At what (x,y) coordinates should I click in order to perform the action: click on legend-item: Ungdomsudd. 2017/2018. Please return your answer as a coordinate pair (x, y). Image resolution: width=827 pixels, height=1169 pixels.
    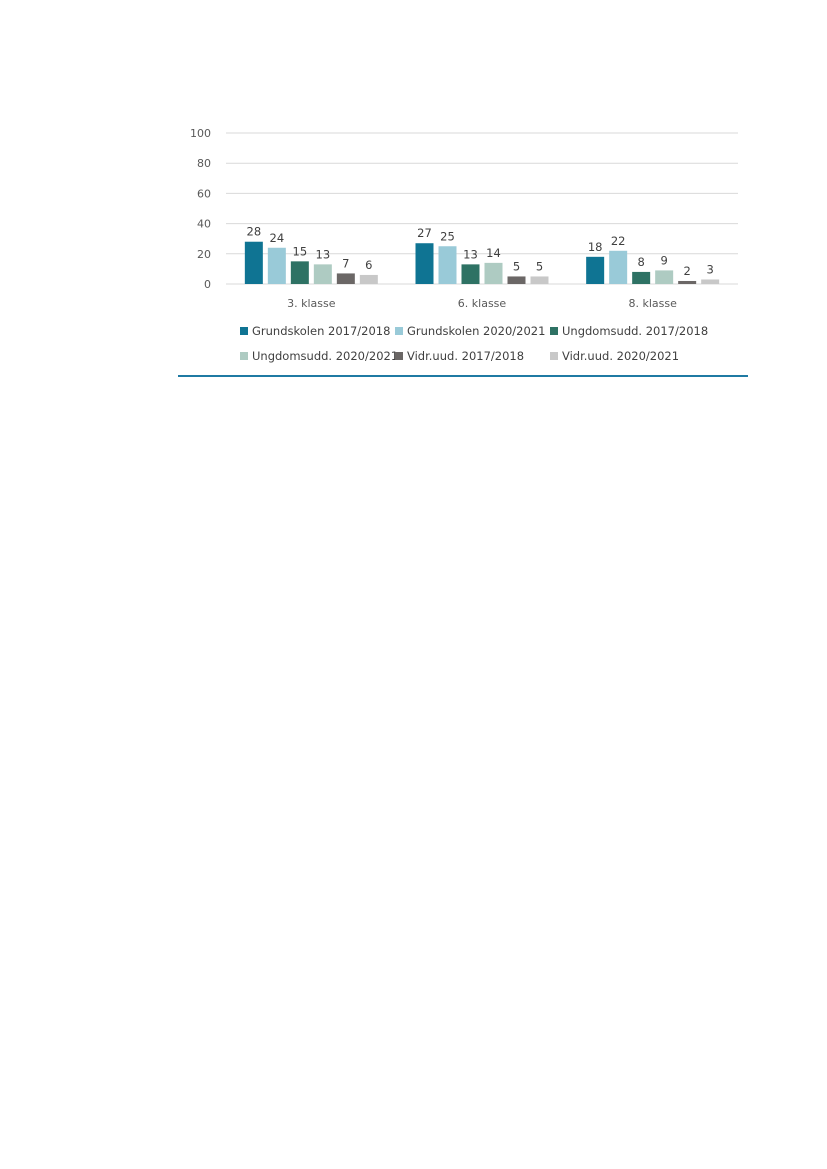
    Looking at the image, I should click on (629, 331).